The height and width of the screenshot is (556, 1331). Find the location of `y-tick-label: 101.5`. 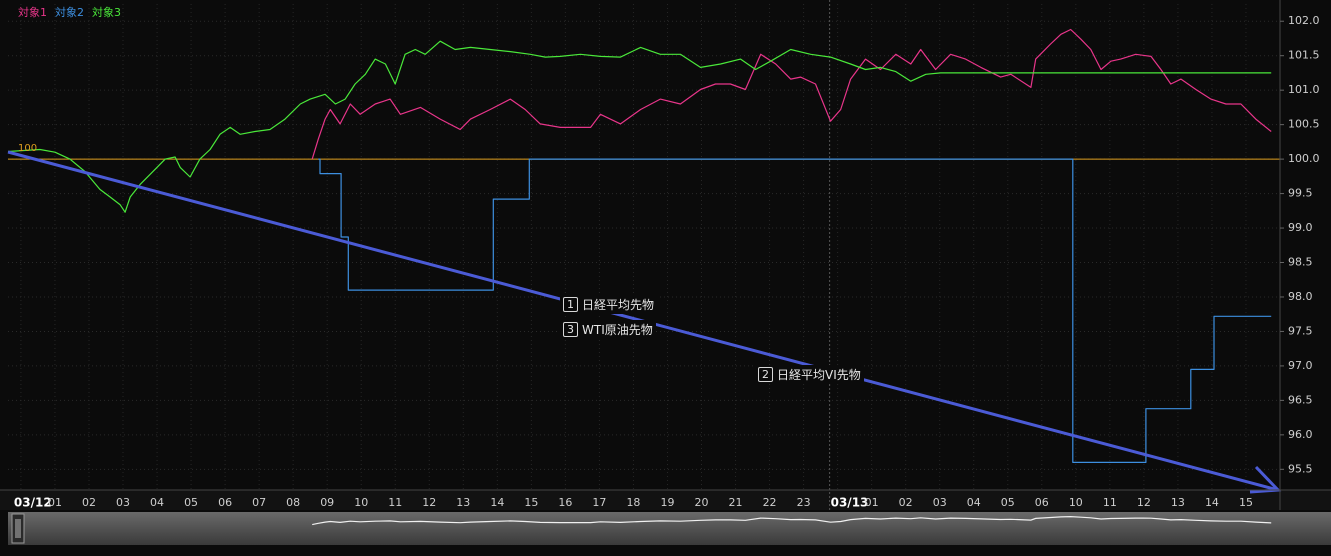

y-tick-label: 101.5 is located at coordinates (1304, 55).